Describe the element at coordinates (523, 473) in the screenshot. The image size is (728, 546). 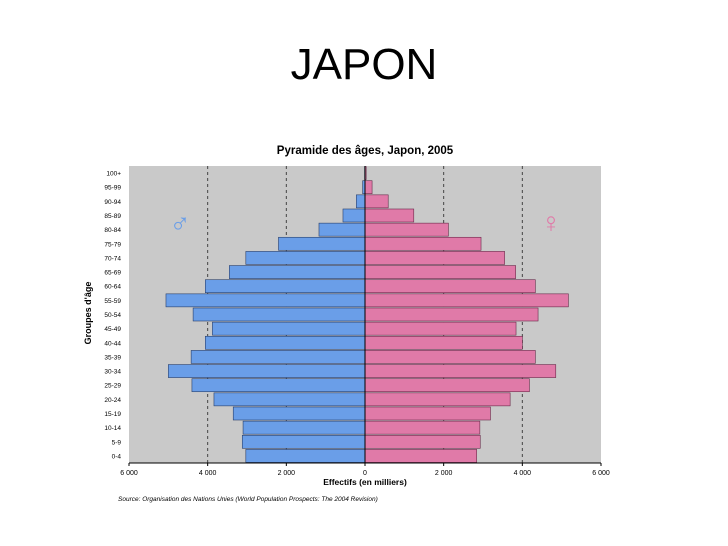
I see `x-tick-label-5: 4 000` at that location.